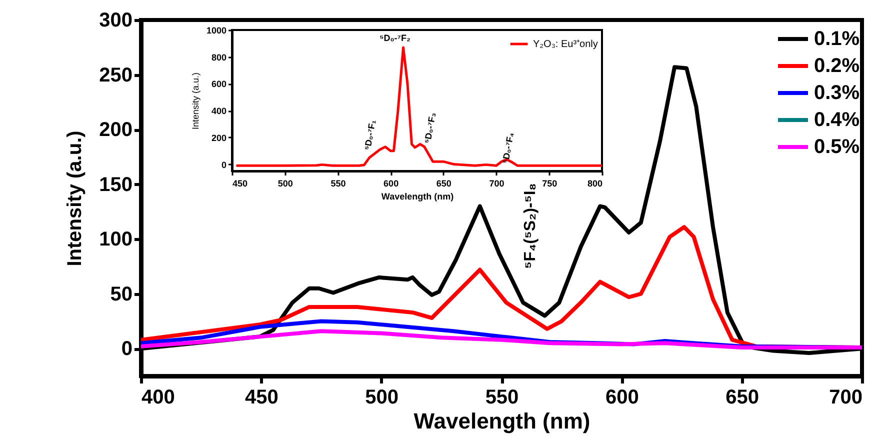  I want to click on y-tick-label: 300, so click(115, 21).